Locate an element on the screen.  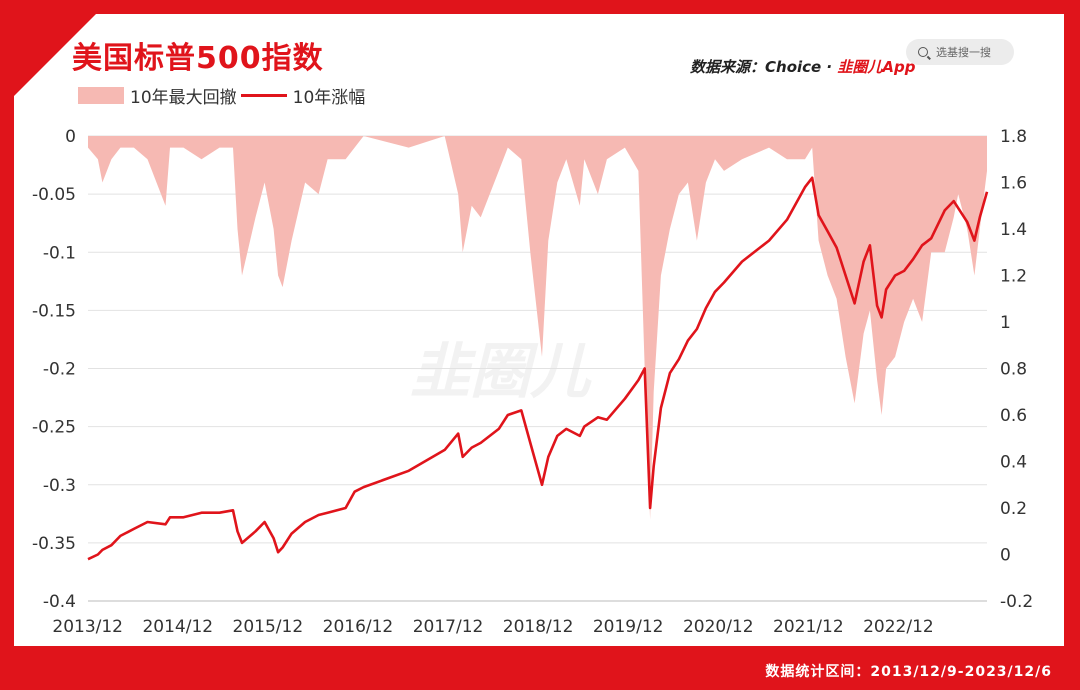
right-axis-ticks: 1.8 1.6 1.4 1.2 1 0.8 0.6 0.4 0.2 0 -0.2 is located at coordinates (1016, 369).